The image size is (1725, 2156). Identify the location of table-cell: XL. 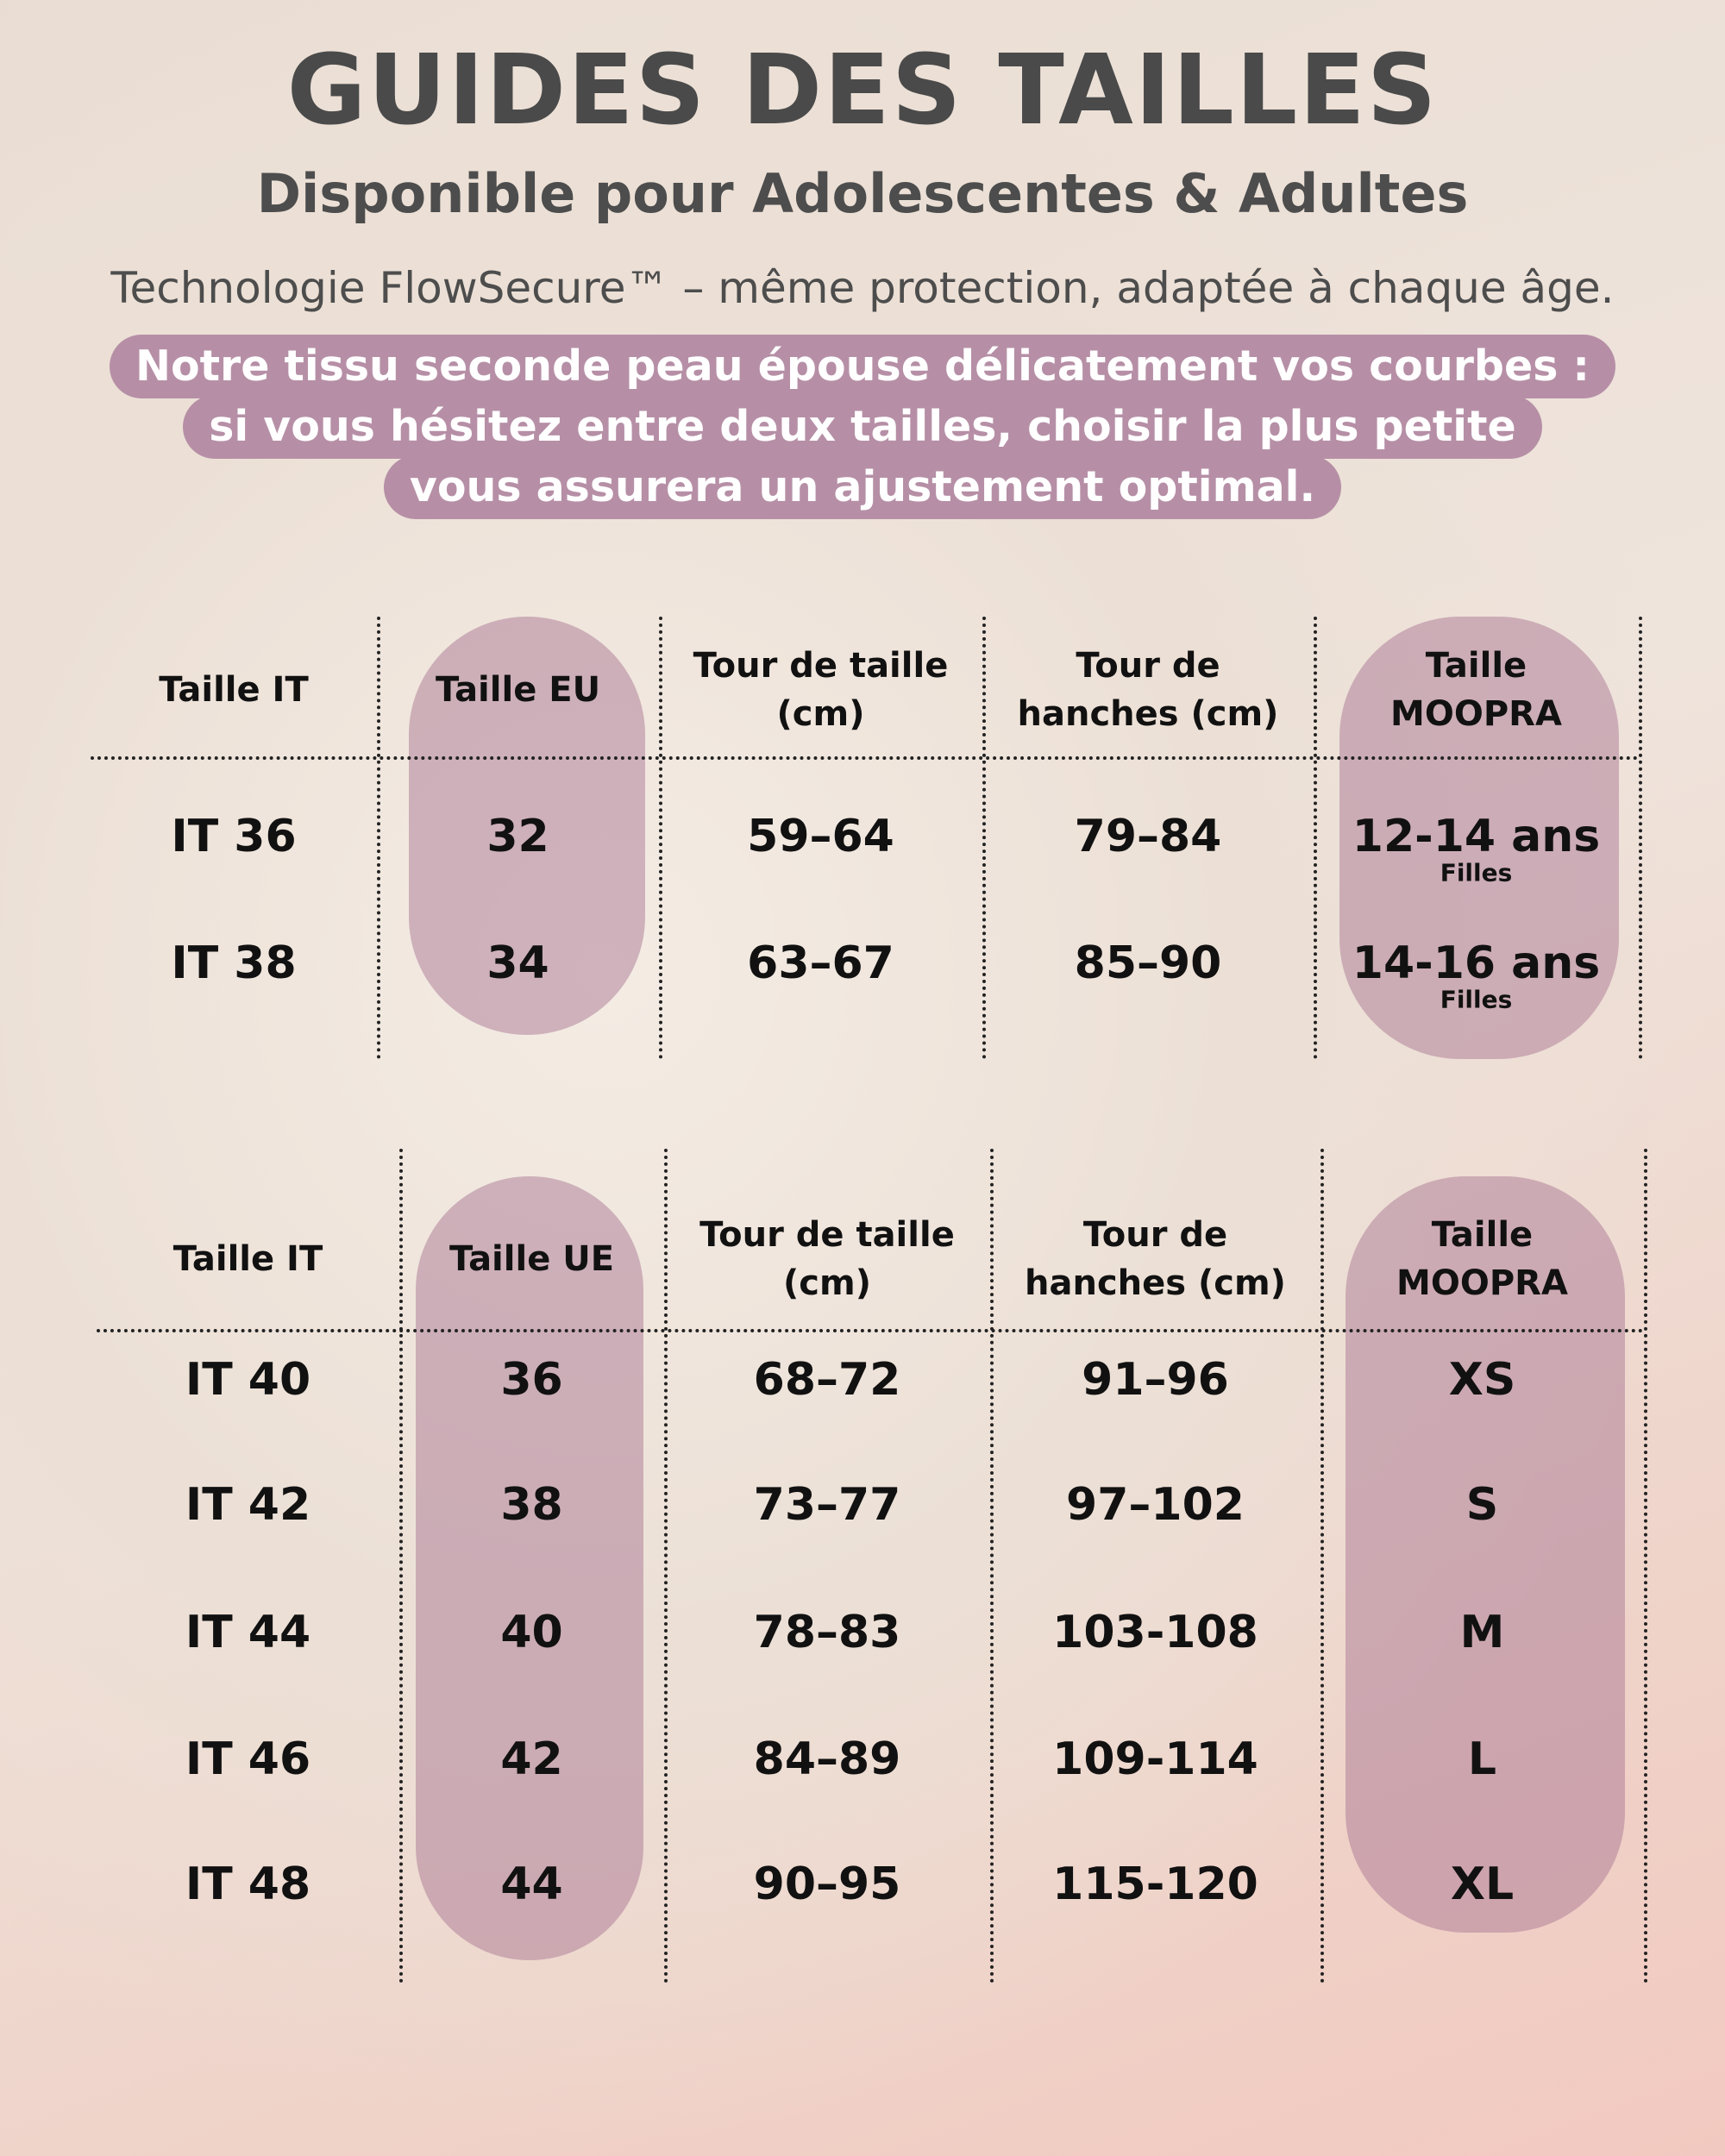
(1483, 1884).